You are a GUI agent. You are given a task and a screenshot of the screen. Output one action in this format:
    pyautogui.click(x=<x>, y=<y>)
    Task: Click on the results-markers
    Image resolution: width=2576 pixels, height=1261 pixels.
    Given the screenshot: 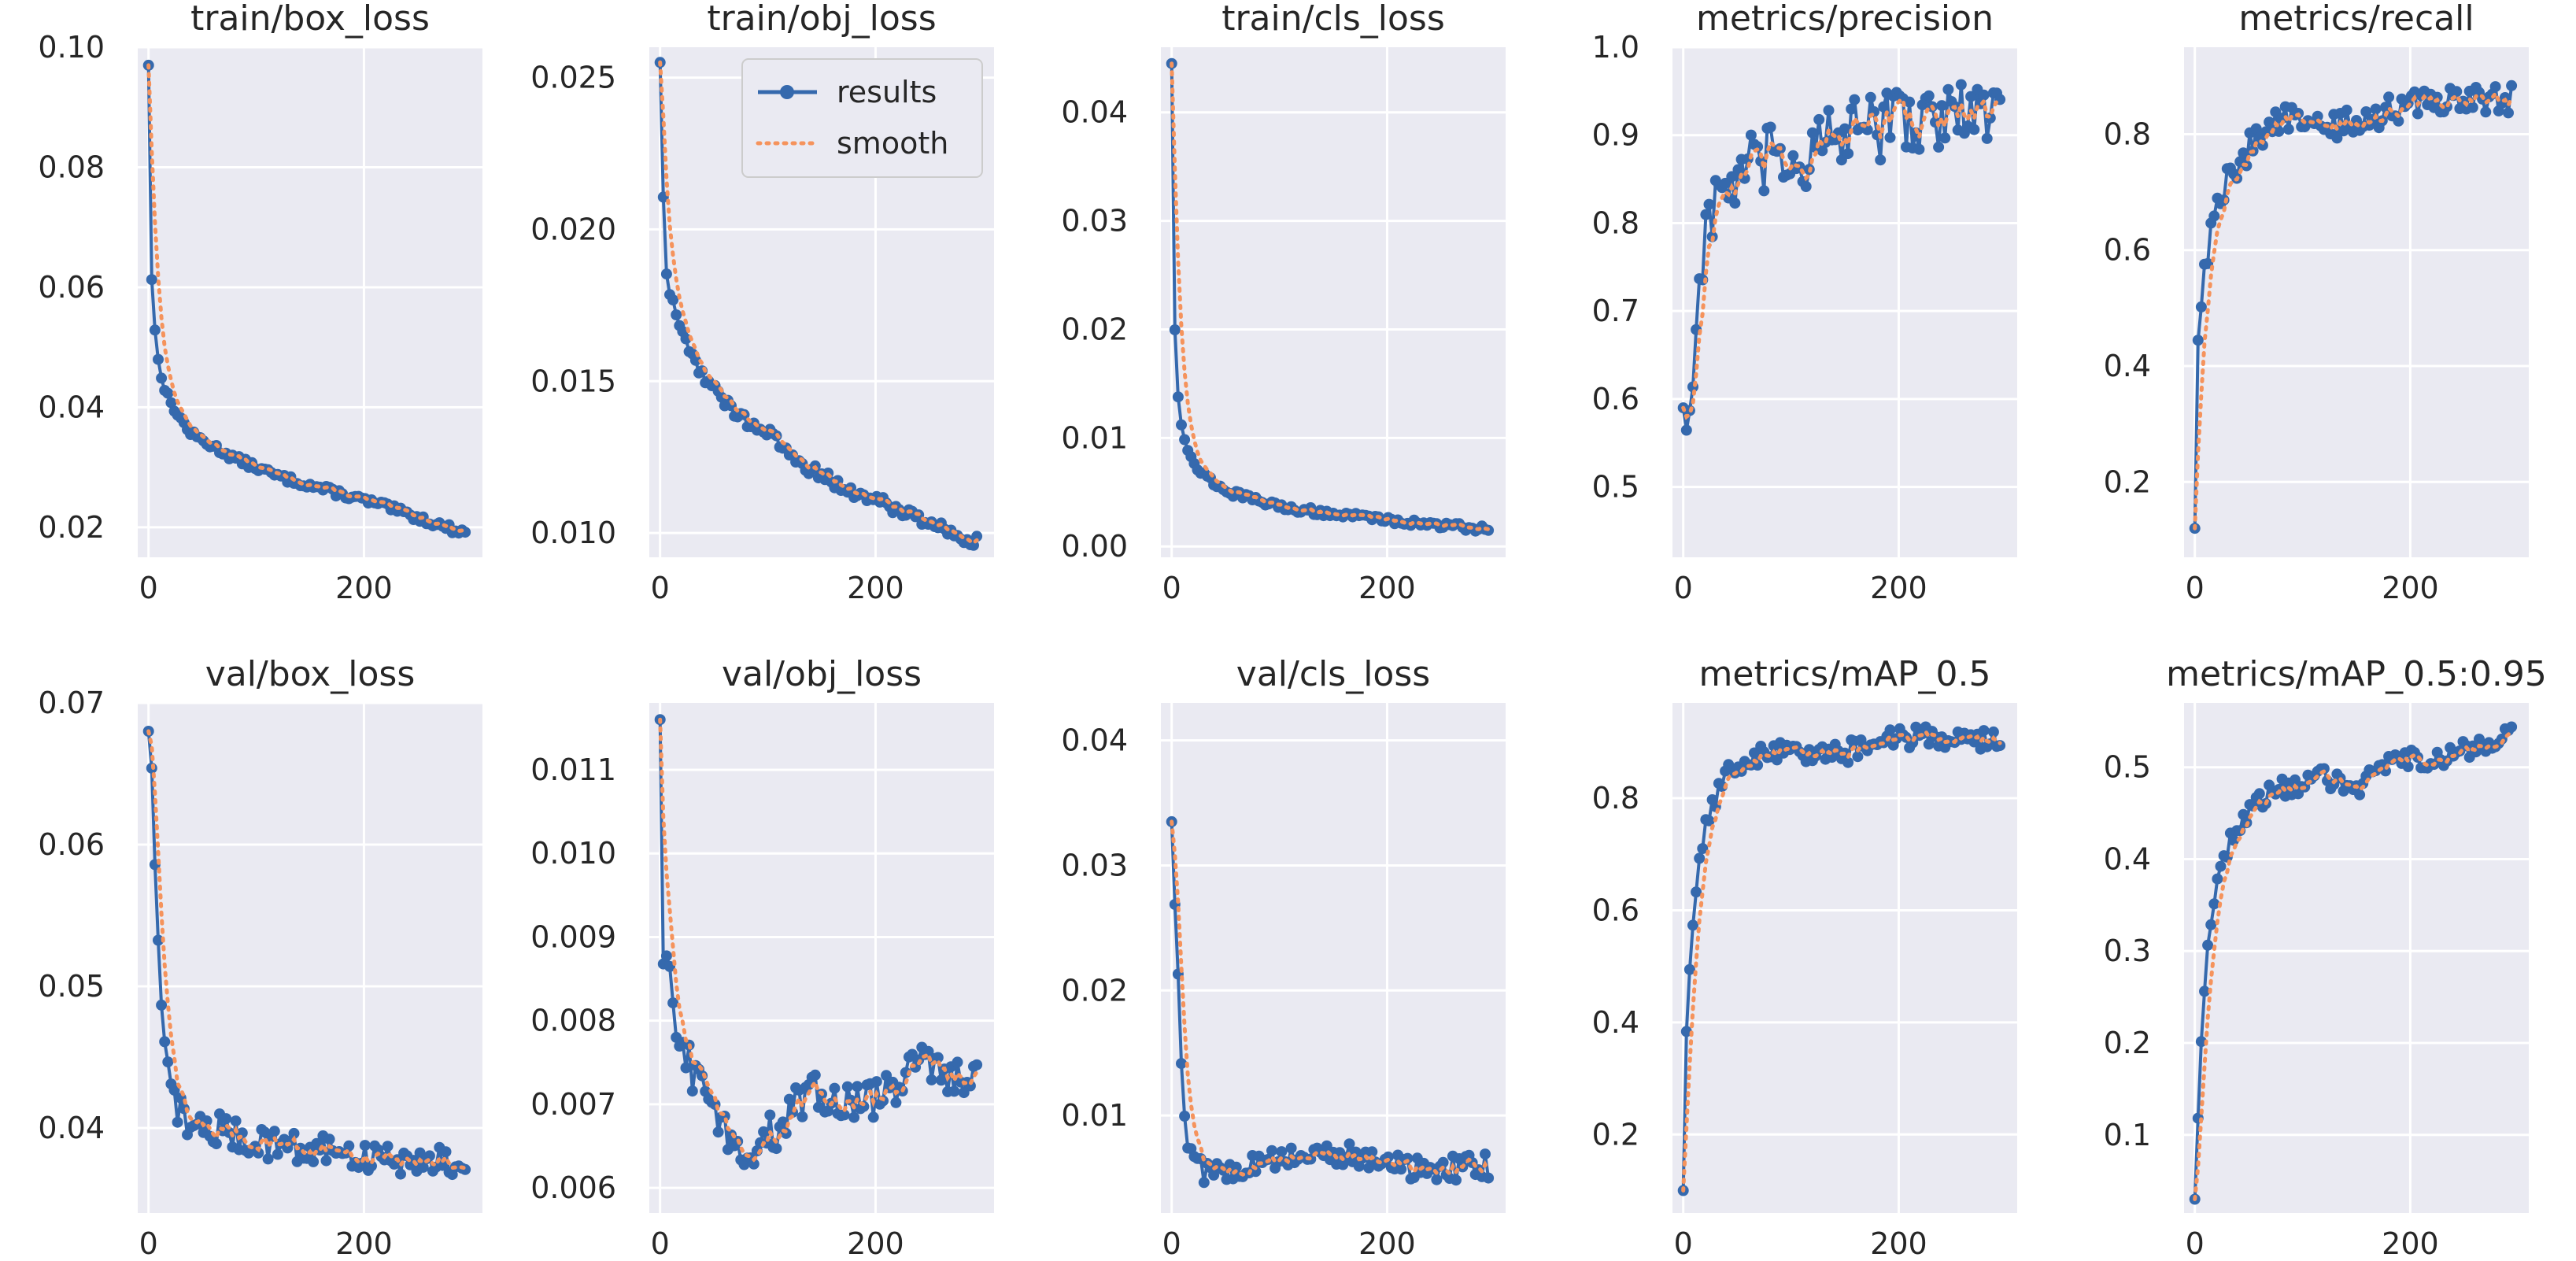 What is the action you would take?
    pyautogui.click(x=2353, y=963)
    